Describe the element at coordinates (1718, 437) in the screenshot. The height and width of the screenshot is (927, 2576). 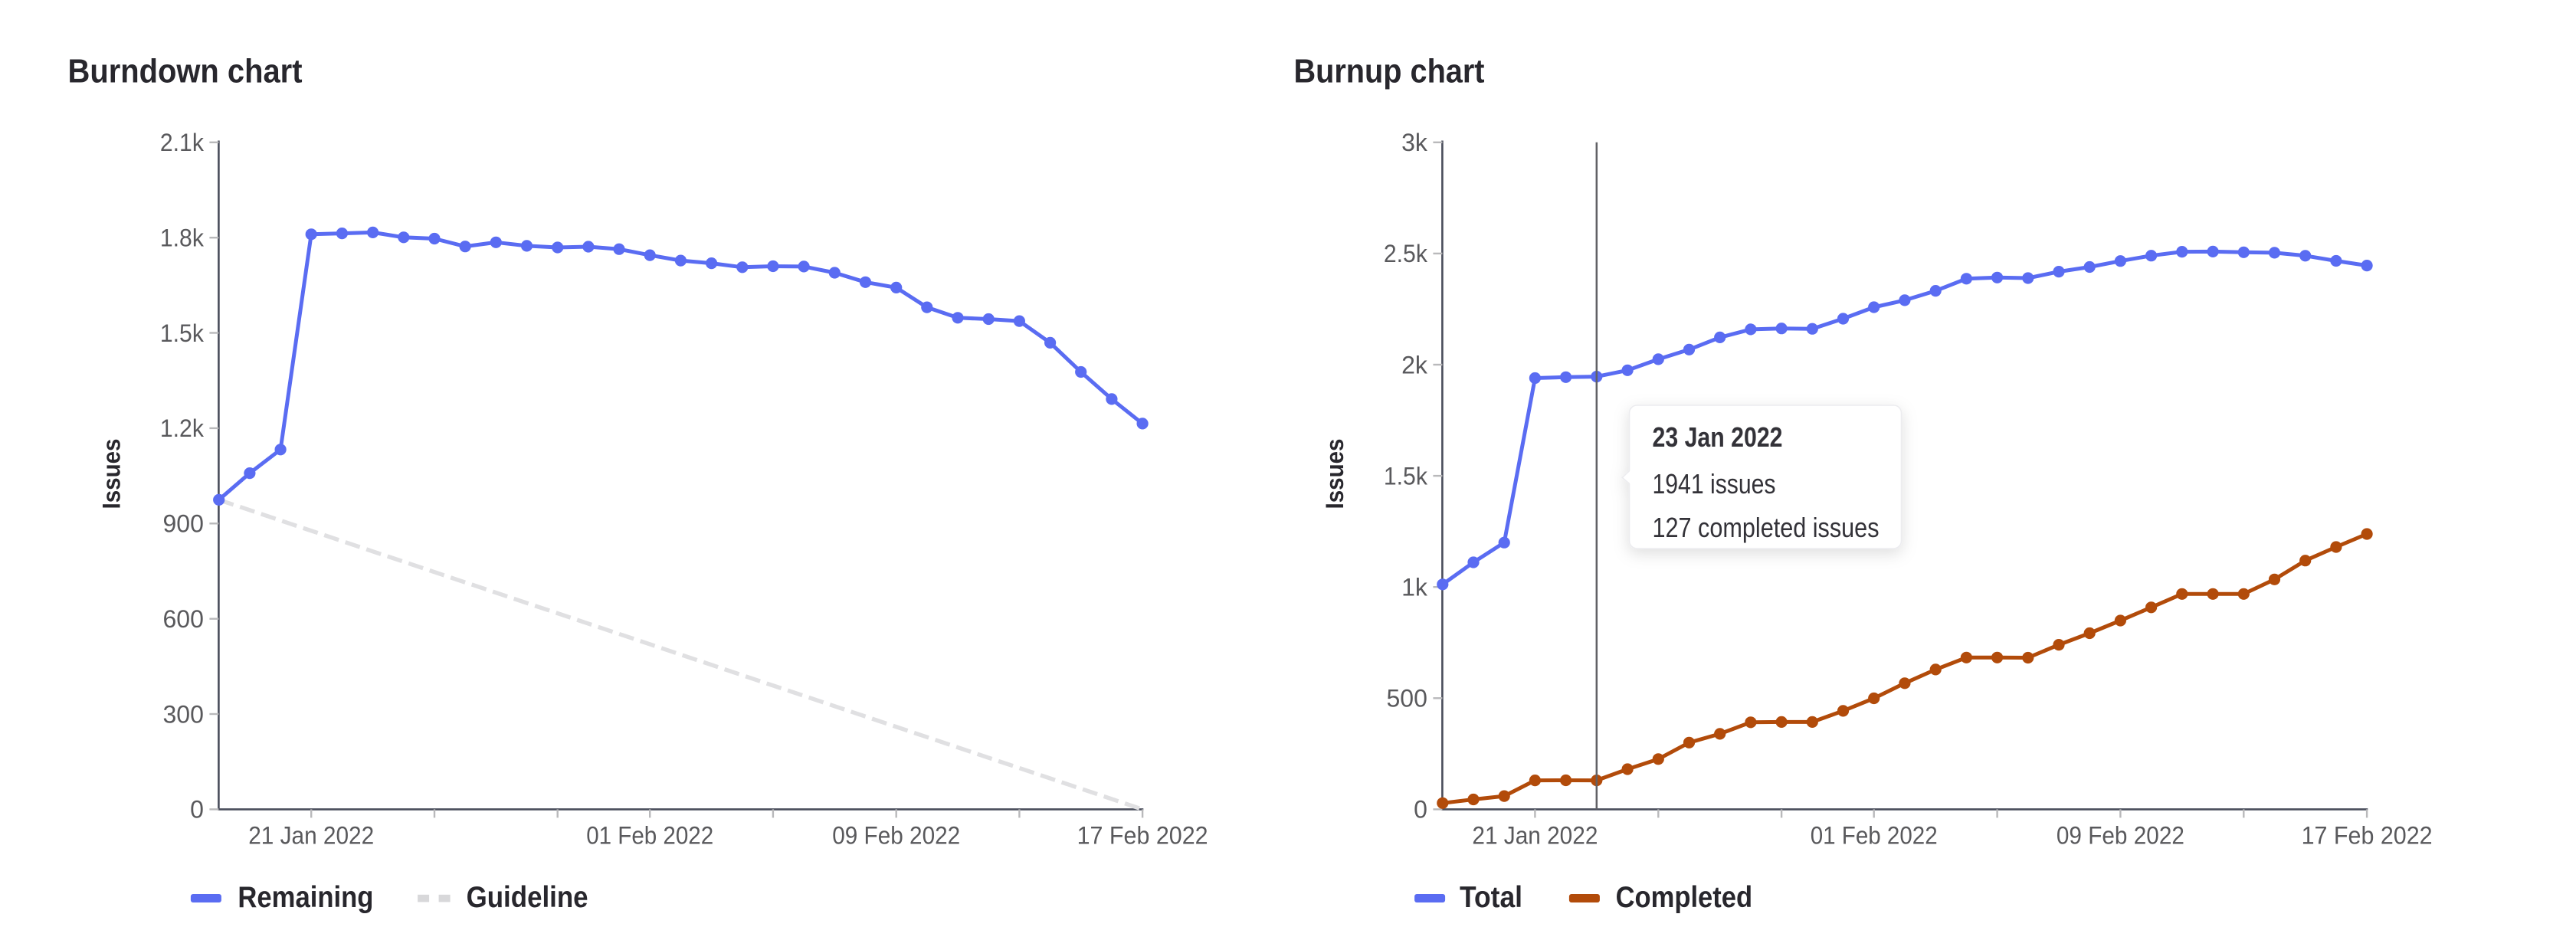
I see `svg-text: 23 Jan 2022` at that location.